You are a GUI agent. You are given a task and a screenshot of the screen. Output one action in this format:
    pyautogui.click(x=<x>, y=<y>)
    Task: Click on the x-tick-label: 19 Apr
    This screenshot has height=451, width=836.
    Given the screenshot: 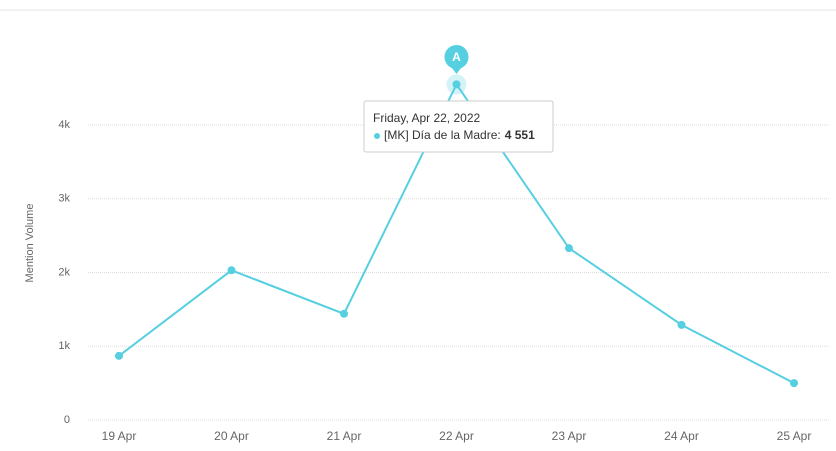 What is the action you would take?
    pyautogui.click(x=119, y=436)
    